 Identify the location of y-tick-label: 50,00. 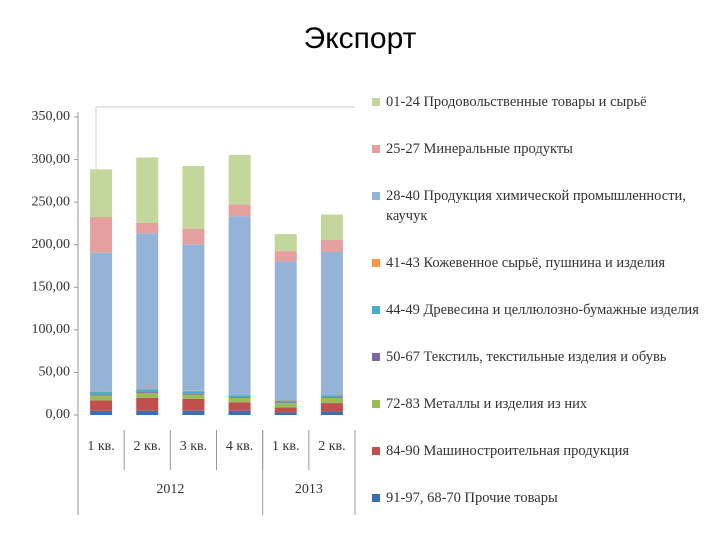
(55, 372).